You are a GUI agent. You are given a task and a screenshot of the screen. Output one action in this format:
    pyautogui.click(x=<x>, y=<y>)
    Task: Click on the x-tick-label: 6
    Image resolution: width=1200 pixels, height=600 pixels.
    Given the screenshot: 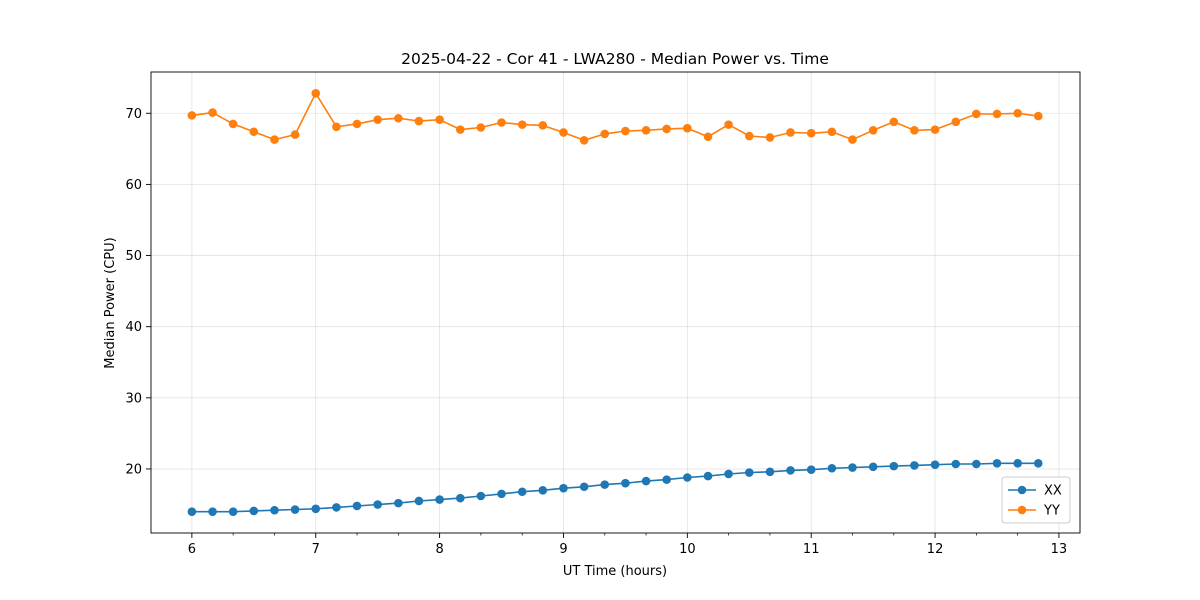 What is the action you would take?
    pyautogui.click(x=192, y=549)
    